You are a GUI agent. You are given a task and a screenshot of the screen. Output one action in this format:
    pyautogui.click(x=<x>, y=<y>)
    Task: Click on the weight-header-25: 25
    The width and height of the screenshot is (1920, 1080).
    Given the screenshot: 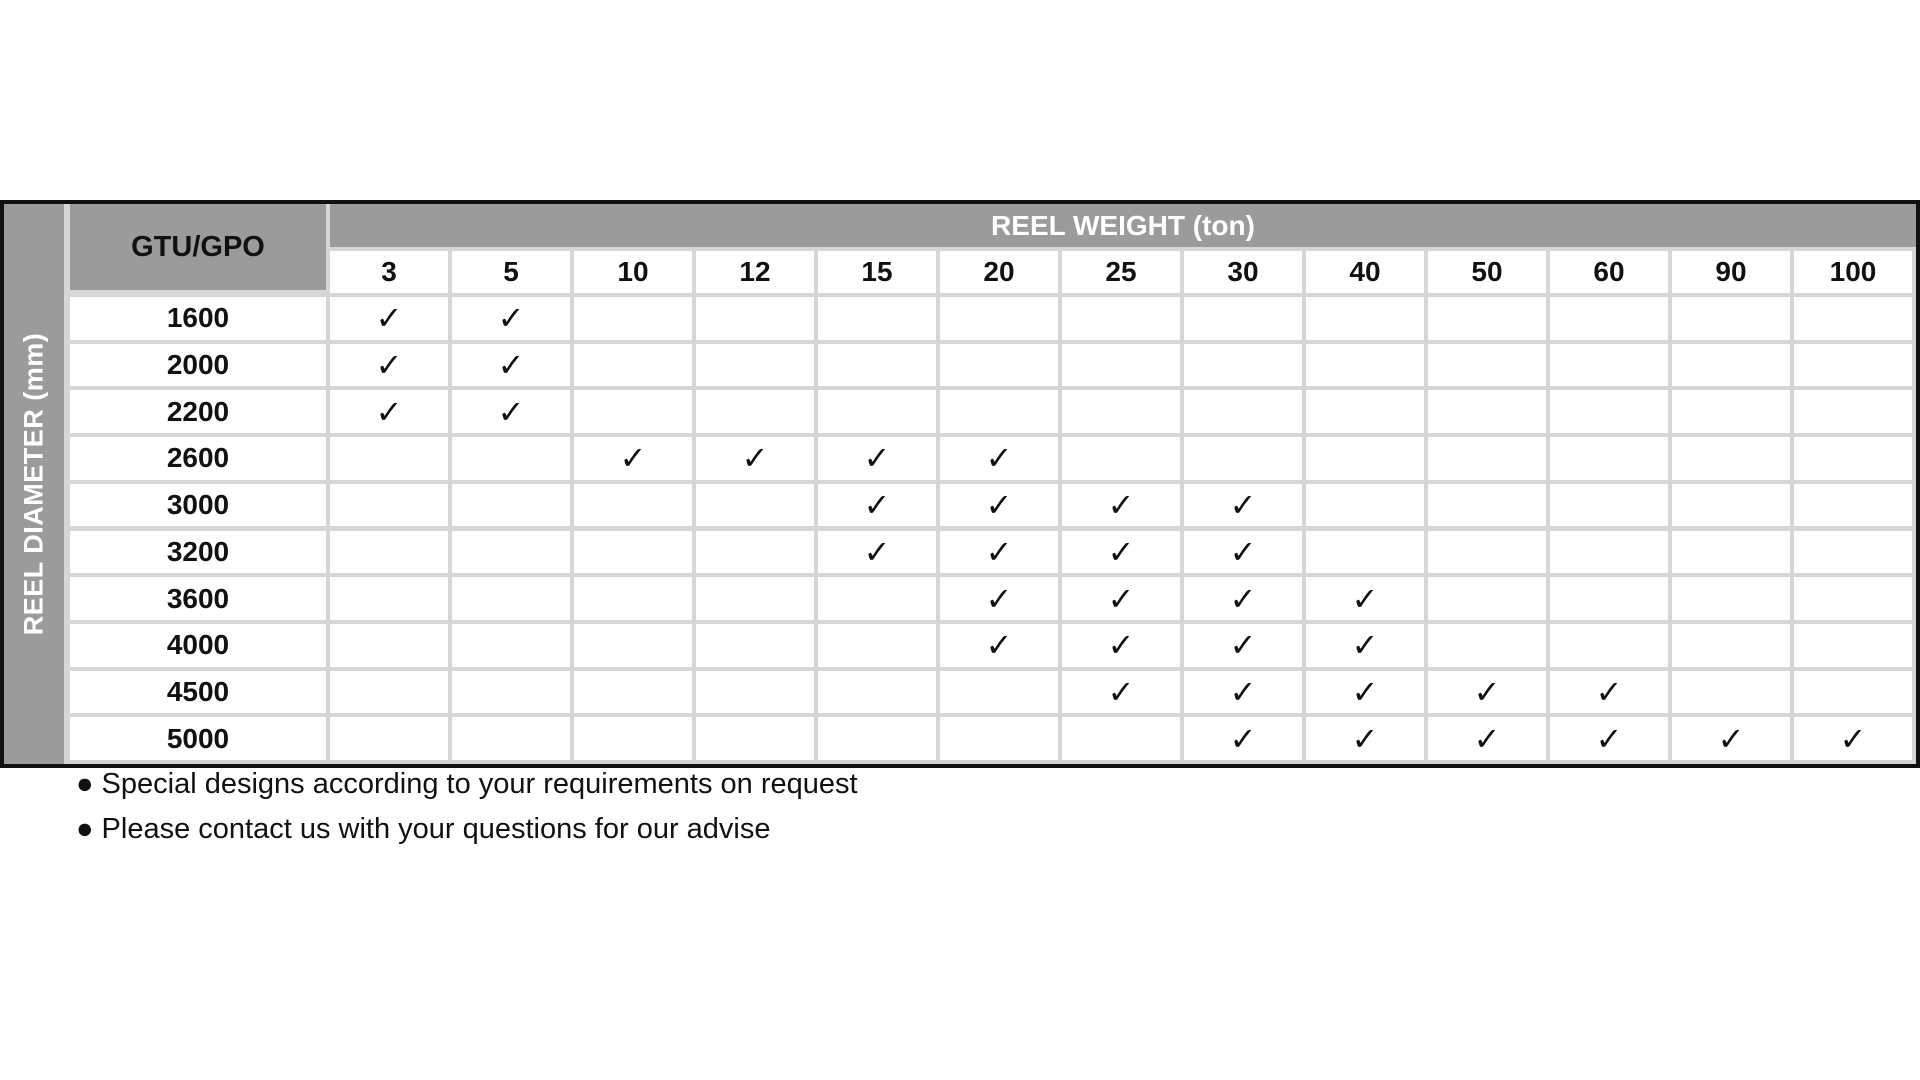 What is the action you would take?
    pyautogui.click(x=1121, y=272)
    